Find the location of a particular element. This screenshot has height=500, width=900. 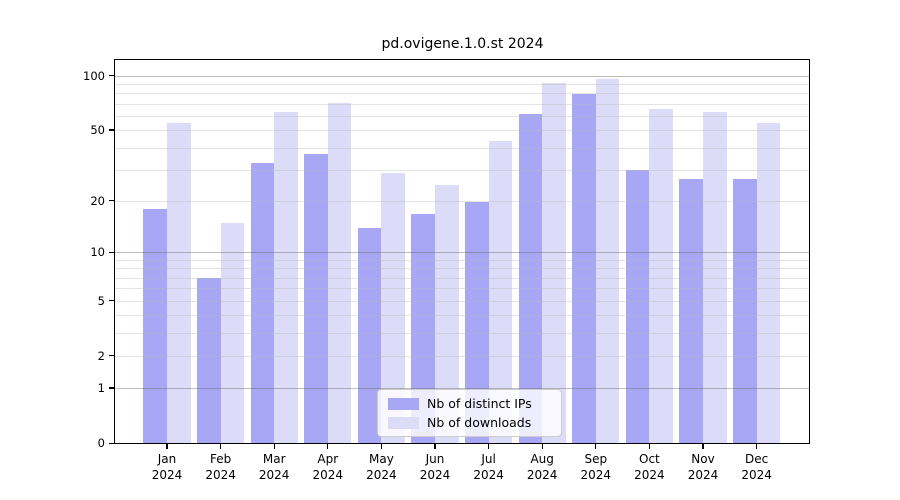

x-tick-label: Aug 2024 is located at coordinates (542, 467).